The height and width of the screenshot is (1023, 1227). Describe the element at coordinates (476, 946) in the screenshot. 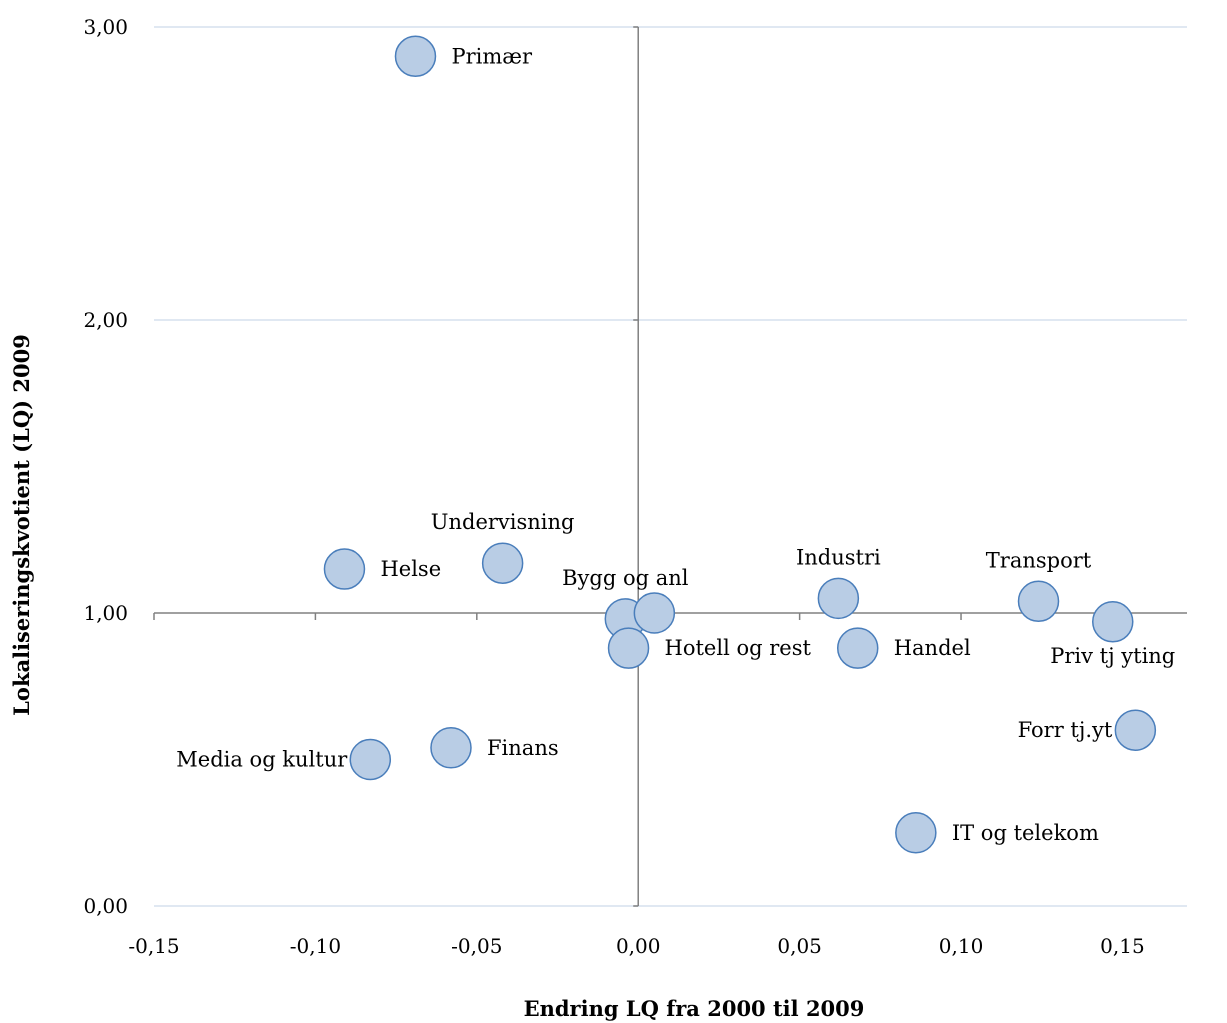

I see `x-tick-label-2: -0,05` at that location.